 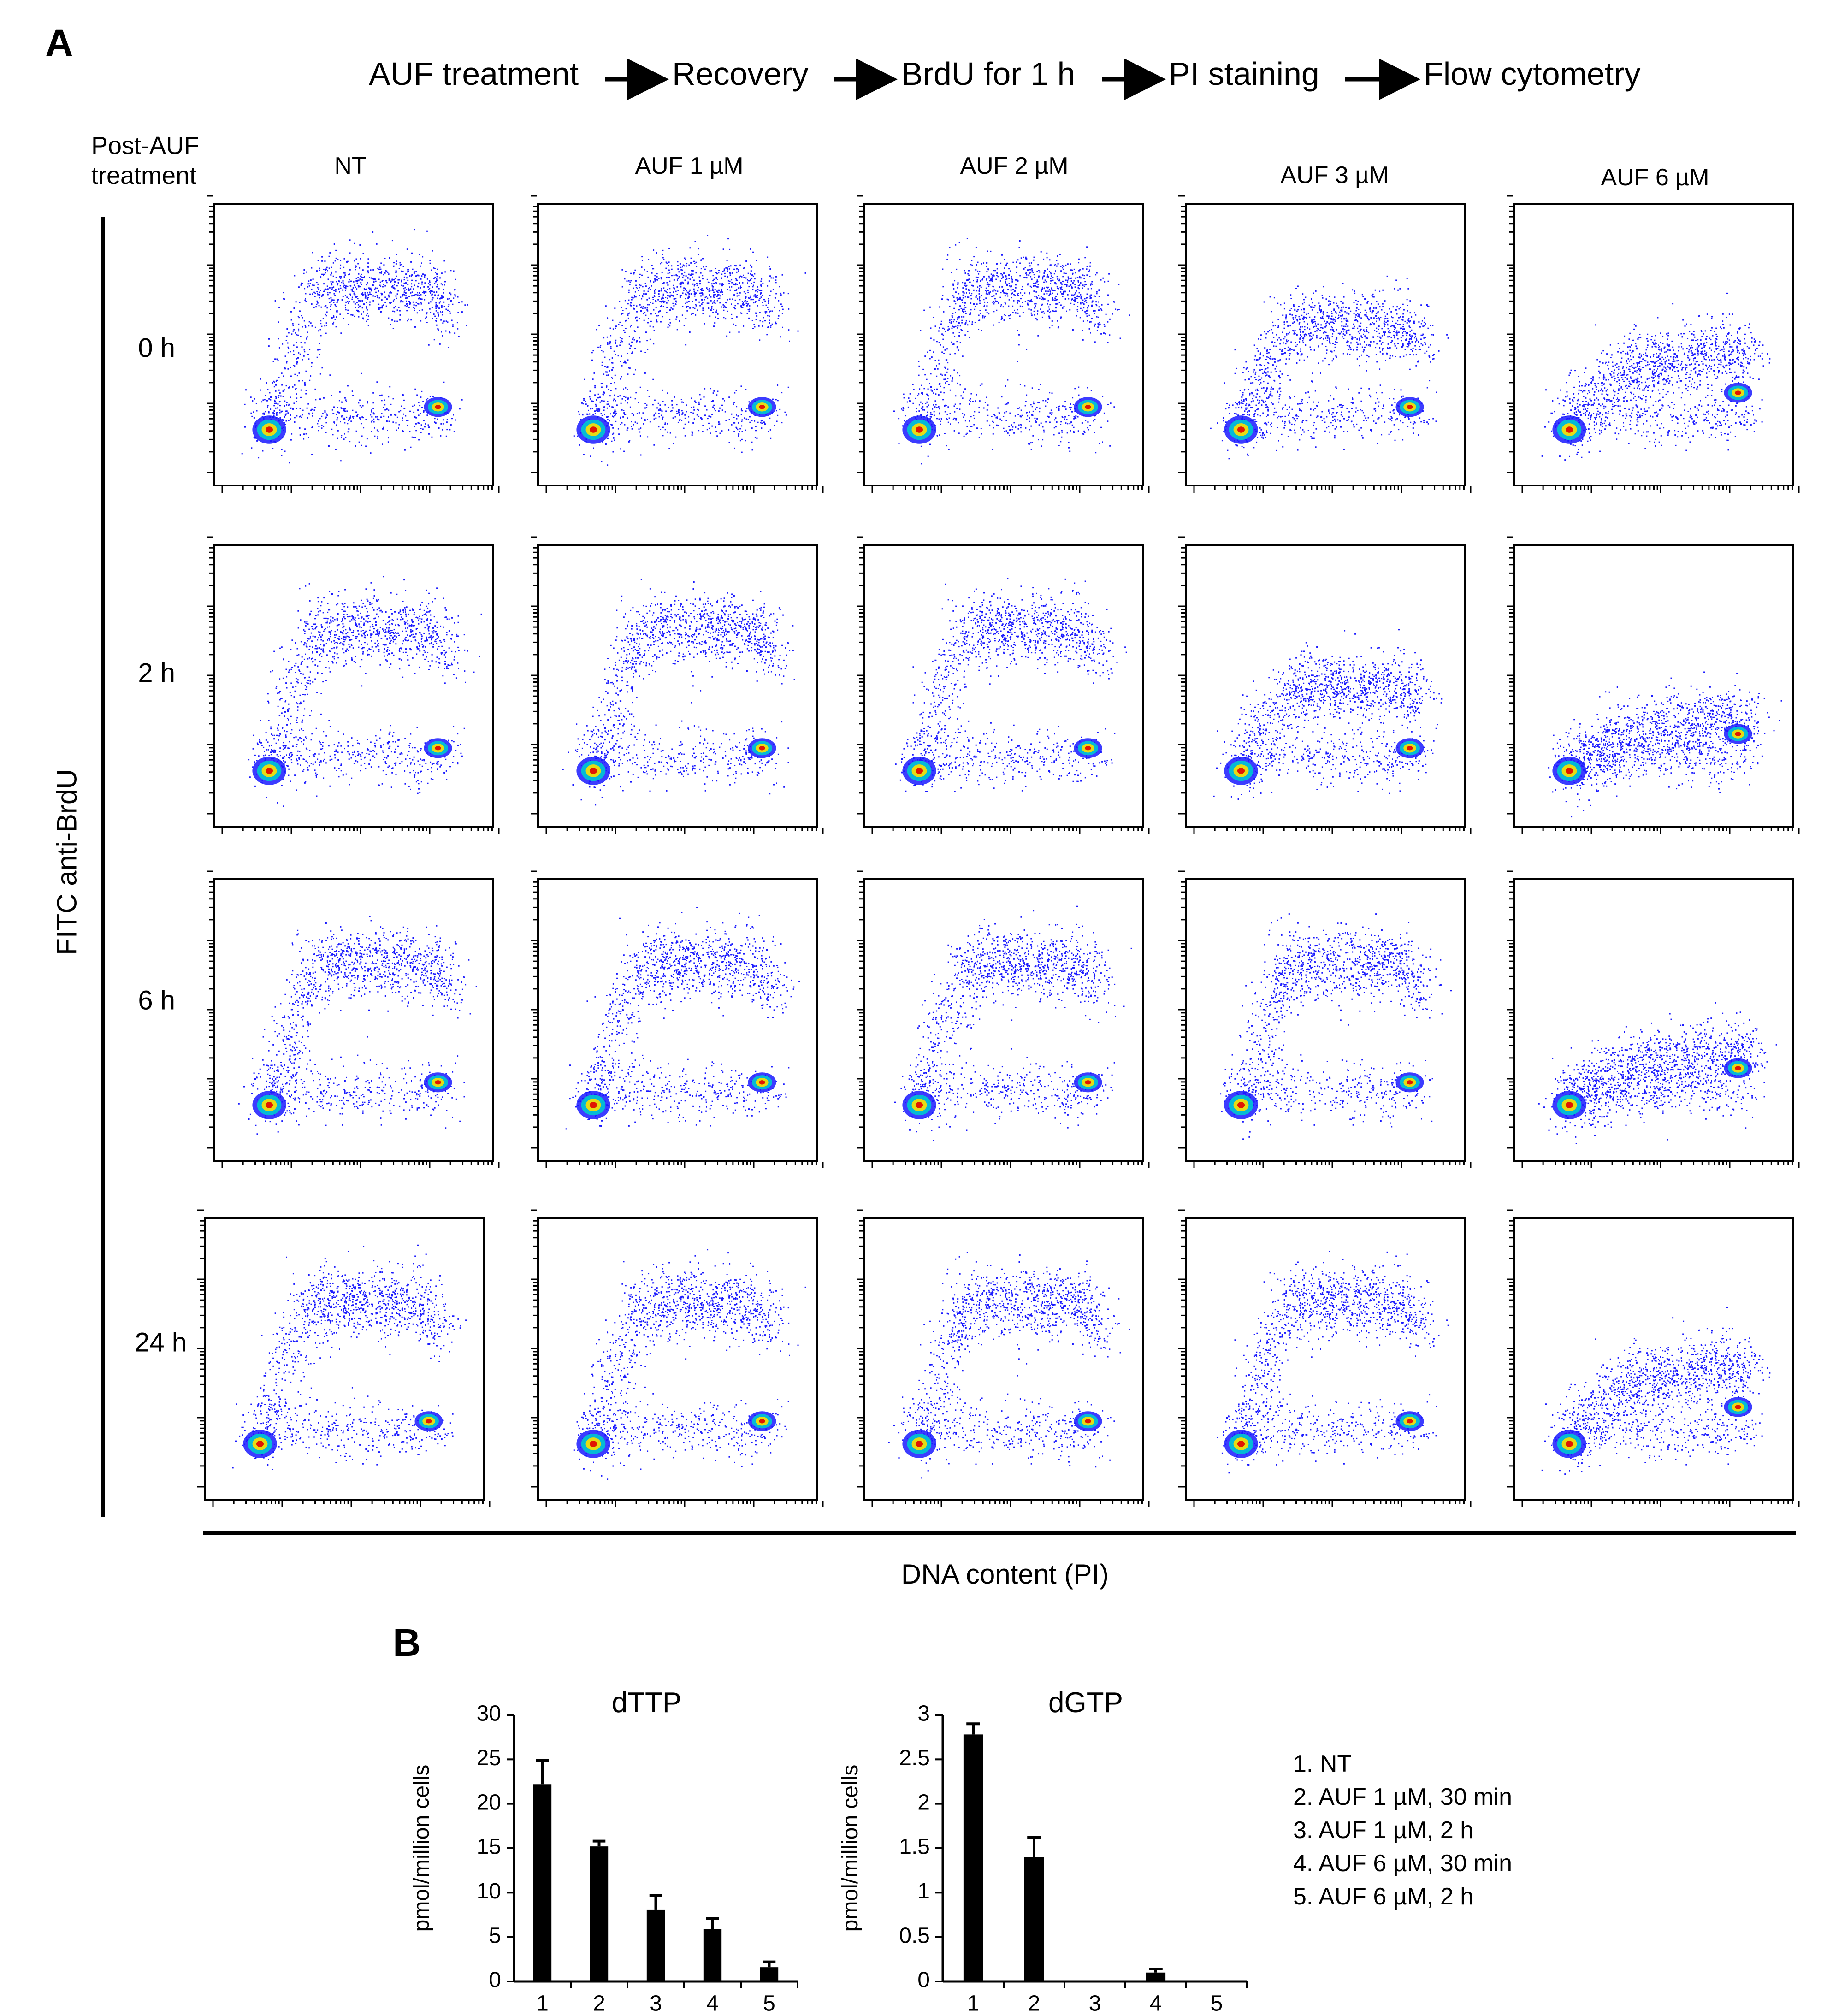 What do you see at coordinates (914, 1935) in the screenshot?
I see `dgtp-y-tick-label: 0.5` at bounding box center [914, 1935].